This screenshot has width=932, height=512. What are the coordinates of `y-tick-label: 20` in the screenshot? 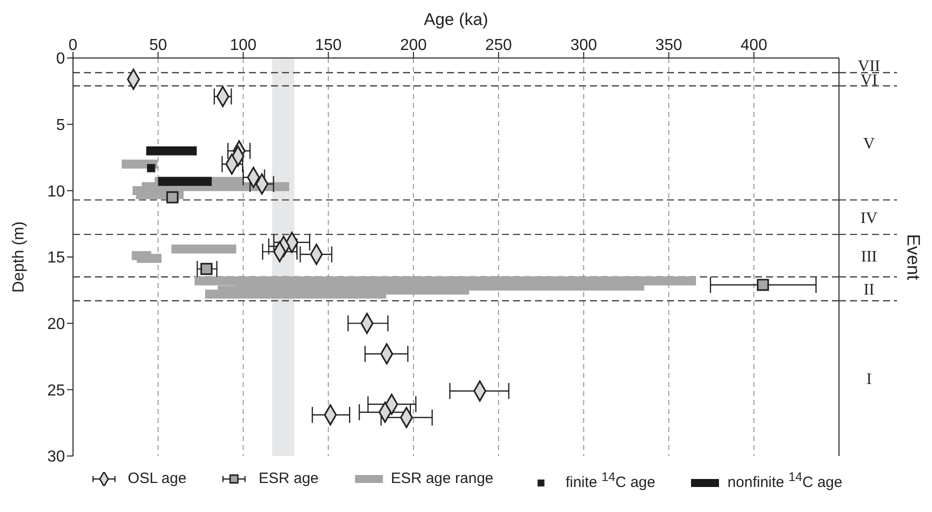 It's located at (56, 325).